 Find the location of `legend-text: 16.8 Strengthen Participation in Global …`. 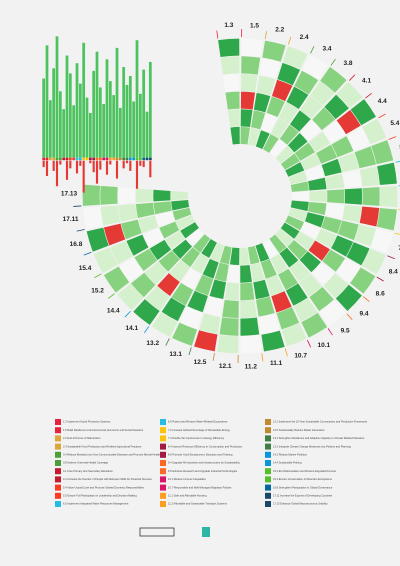

legend-text: 16.8 Strengthen Participation in Global … is located at coordinates (303, 487).